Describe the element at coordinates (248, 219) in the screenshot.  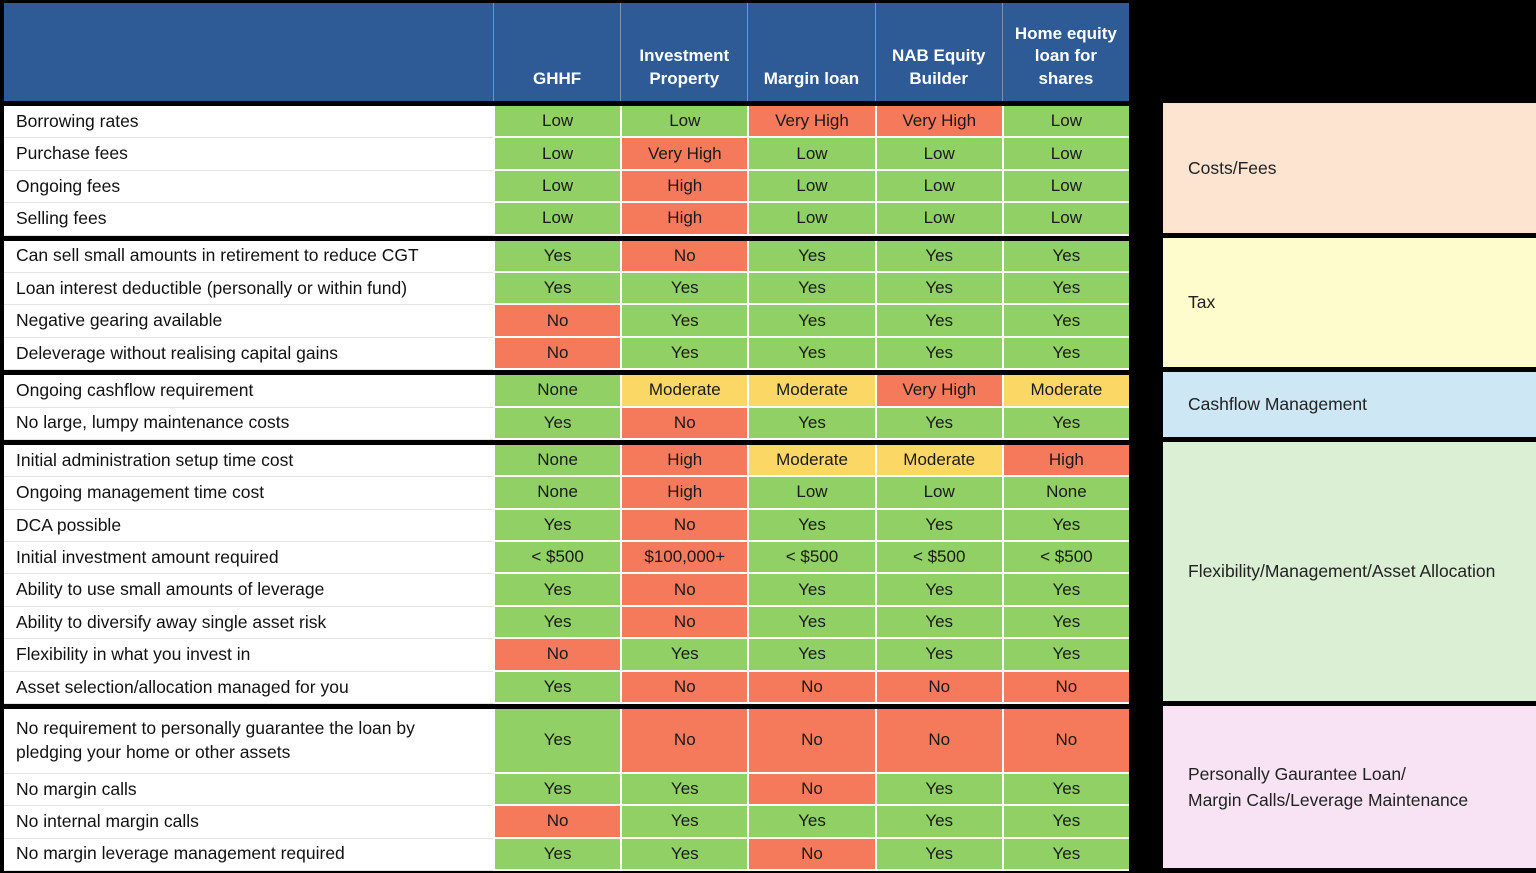
I see `row-label: Selling fees` at that location.